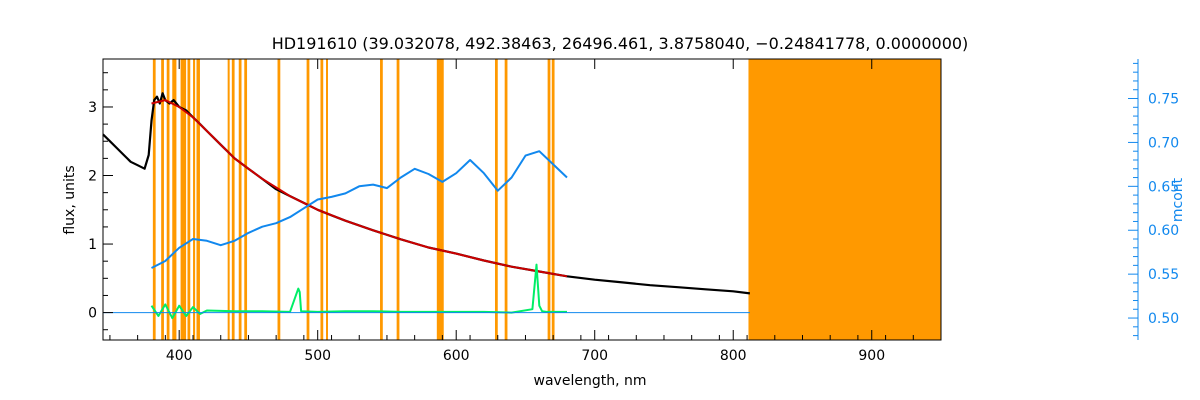 Image resolution: width=1200 pixels, height=400 pixels. What do you see at coordinates (1163, 275) in the screenshot?
I see `y2-tick-label: 0.55` at bounding box center [1163, 275].